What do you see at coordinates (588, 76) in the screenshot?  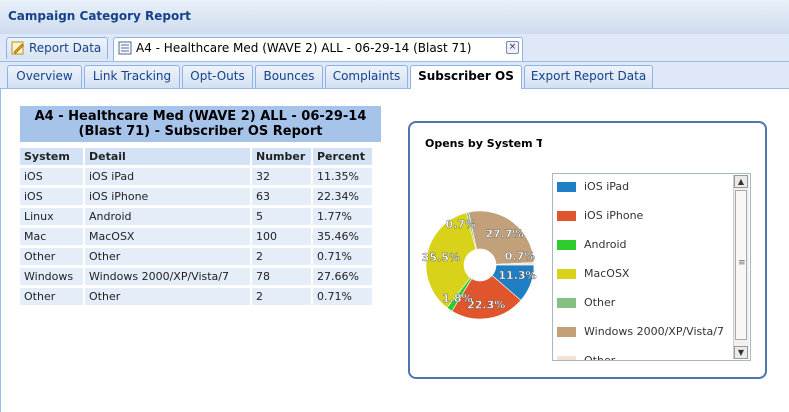 I see `tab-export-report-data: Export Report Data` at bounding box center [588, 76].